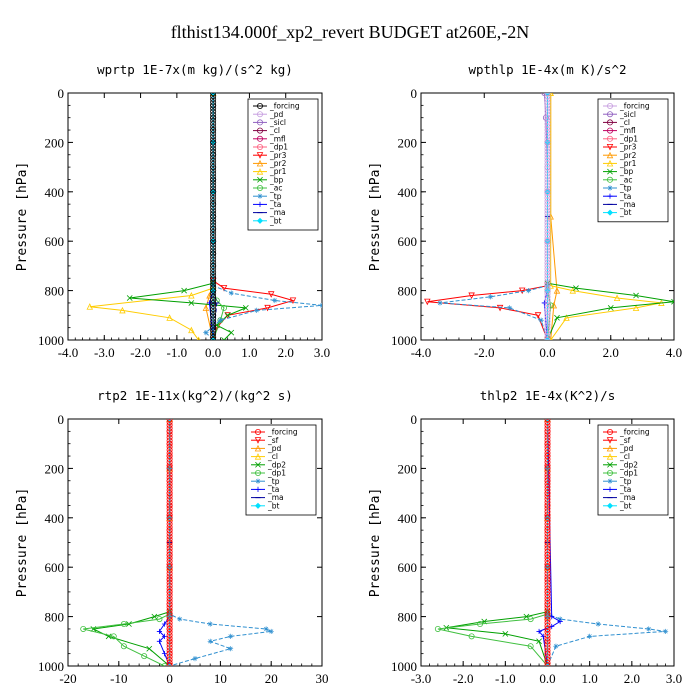  What do you see at coordinates (493, 216) in the screenshot?
I see `series-line-tp` at bounding box center [493, 216].